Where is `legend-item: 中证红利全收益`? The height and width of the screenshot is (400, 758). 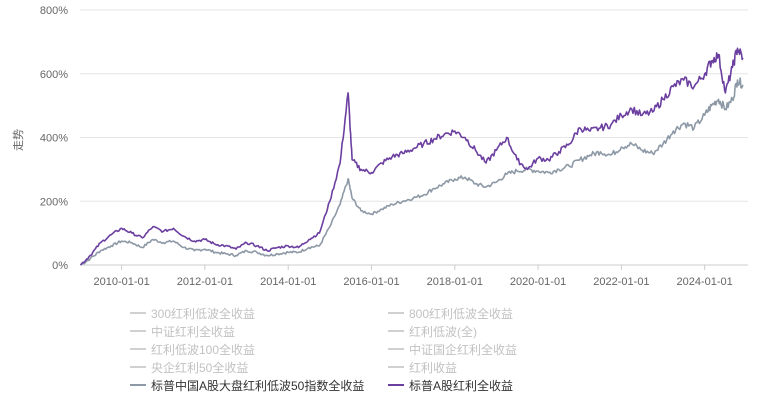
legend-item: 中证红利全收益 is located at coordinates (182, 331).